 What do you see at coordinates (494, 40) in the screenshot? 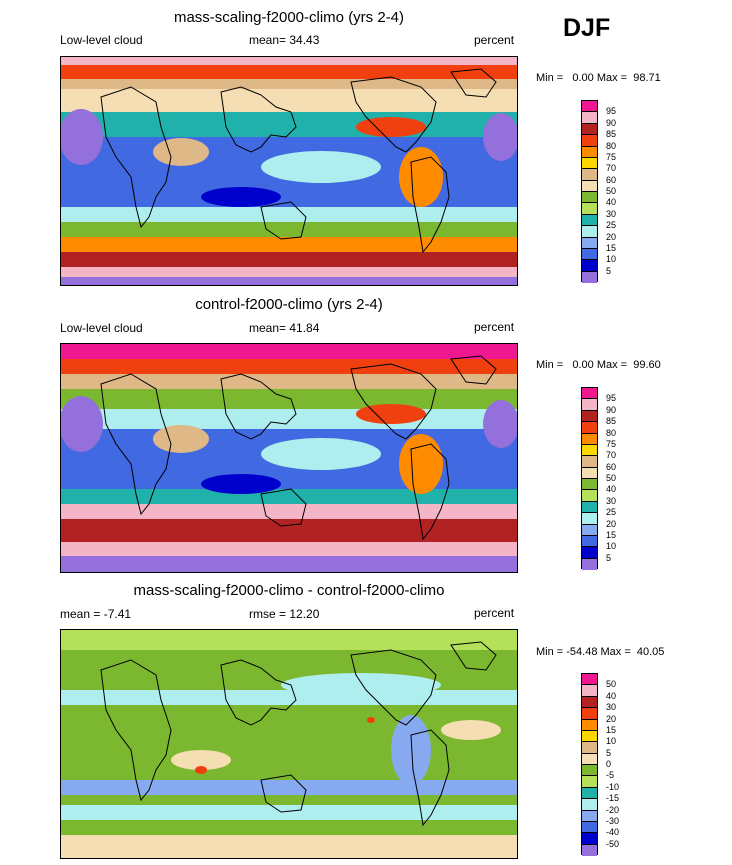
I see `panel-1-units: percent` at bounding box center [494, 40].